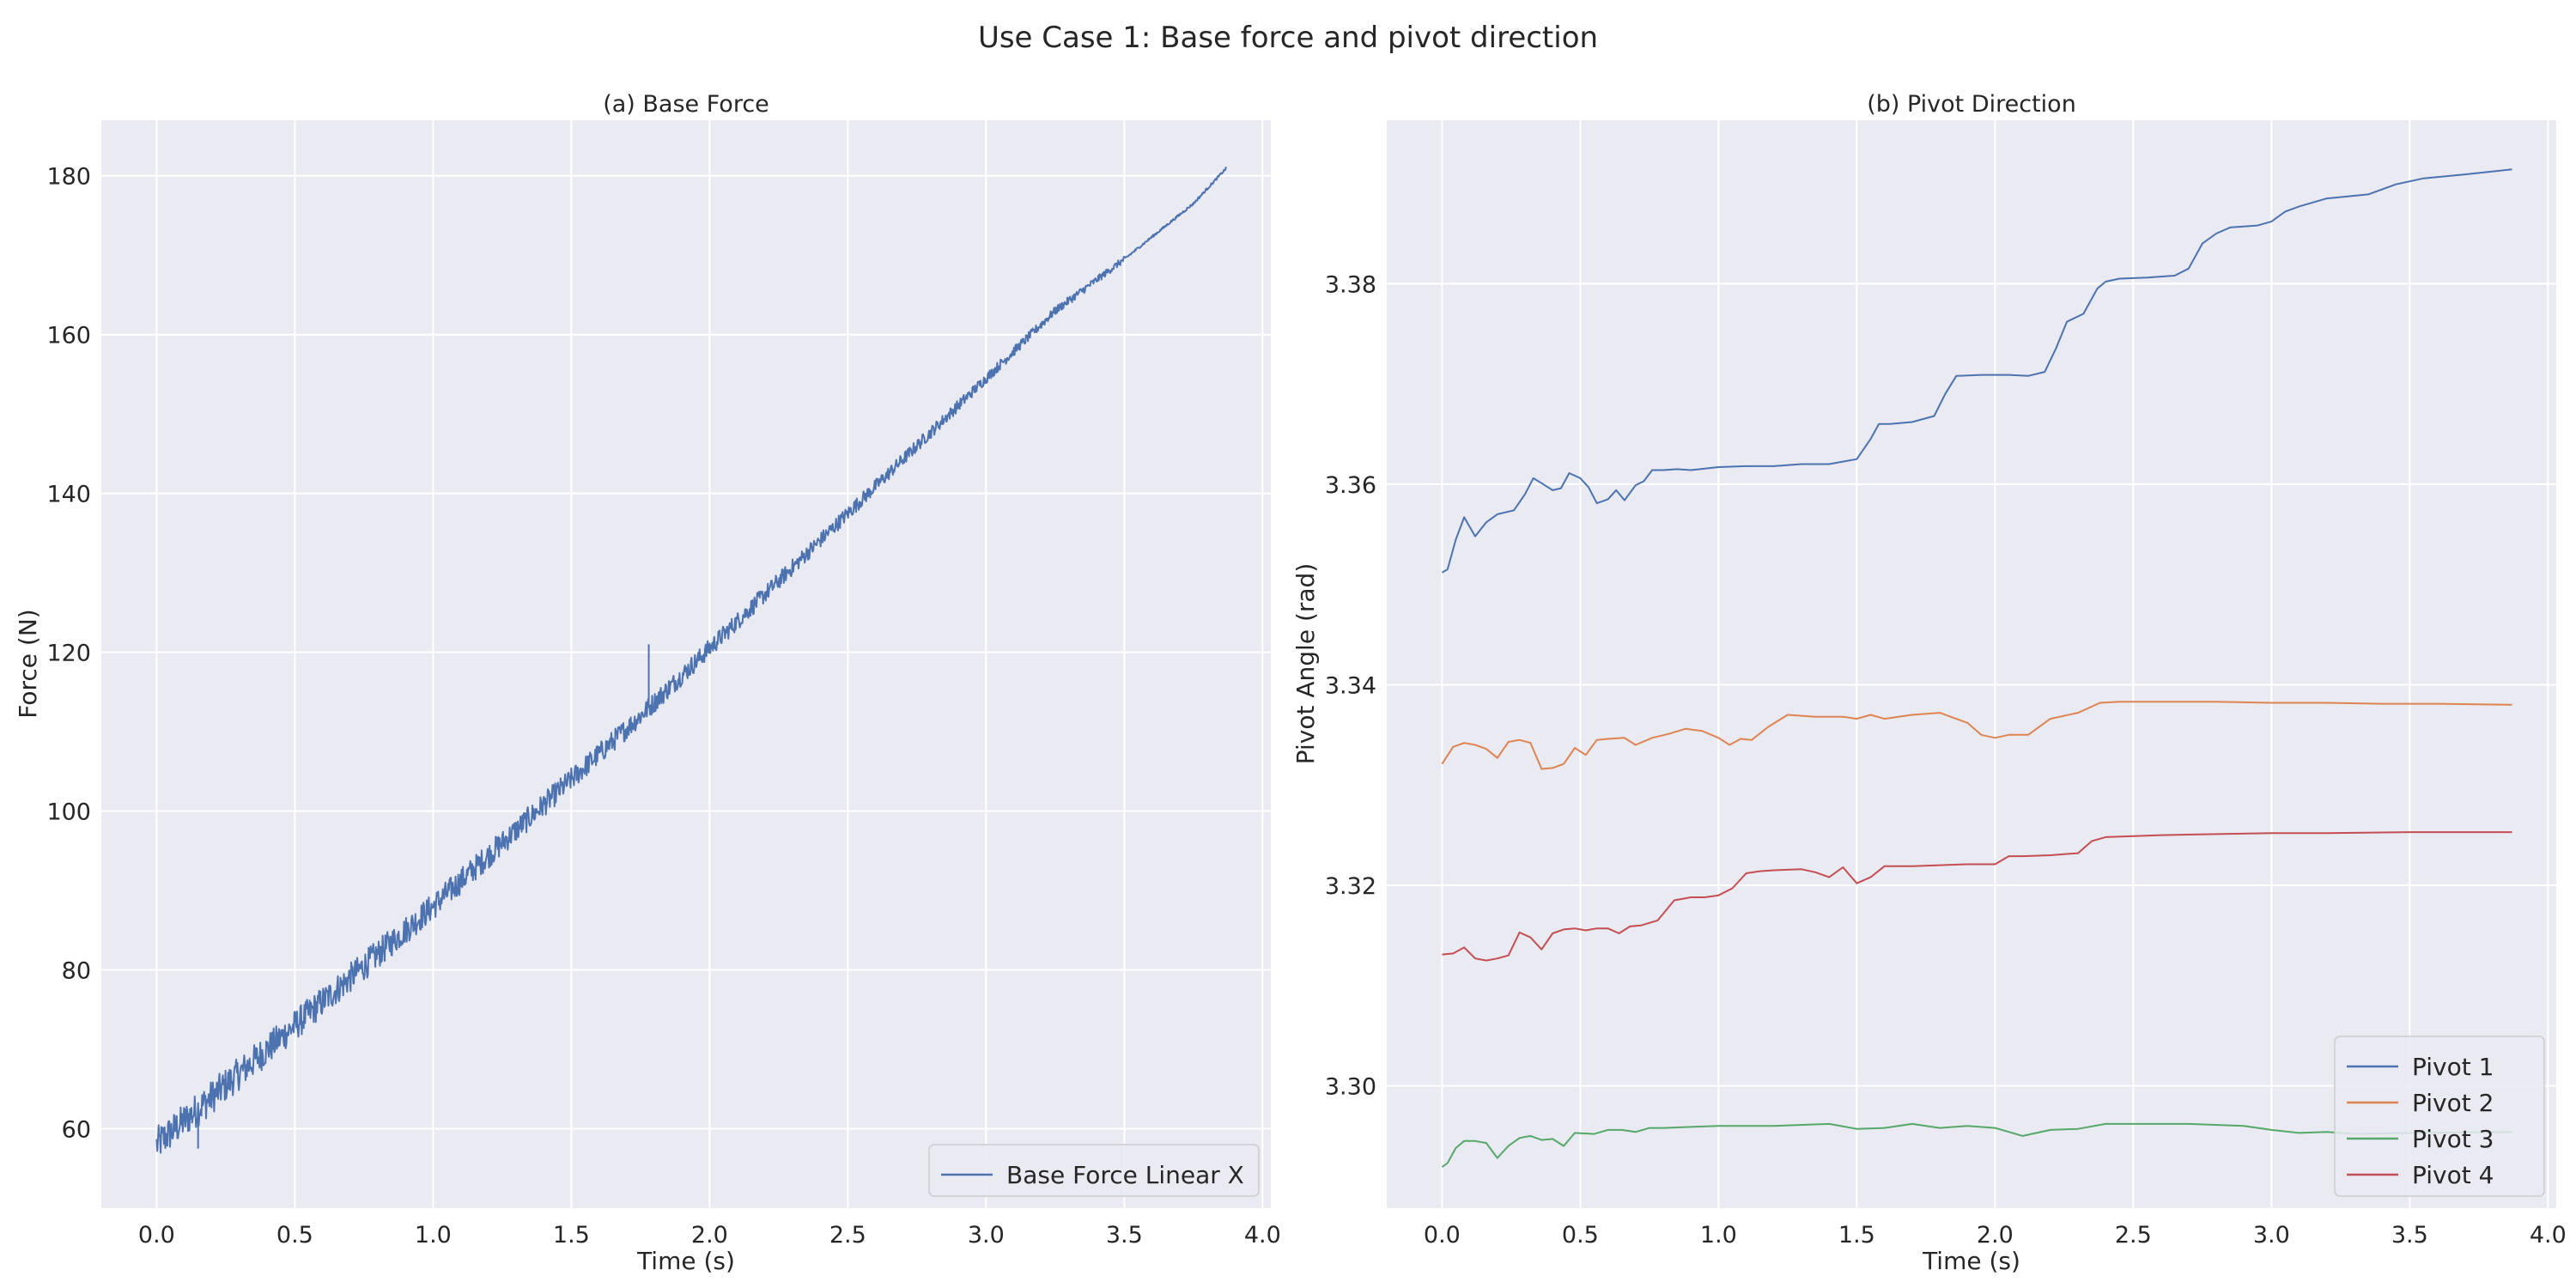 The width and height of the screenshot is (2576, 1288). I want to click on x-axis-label-a: Time (s), so click(685, 1261).